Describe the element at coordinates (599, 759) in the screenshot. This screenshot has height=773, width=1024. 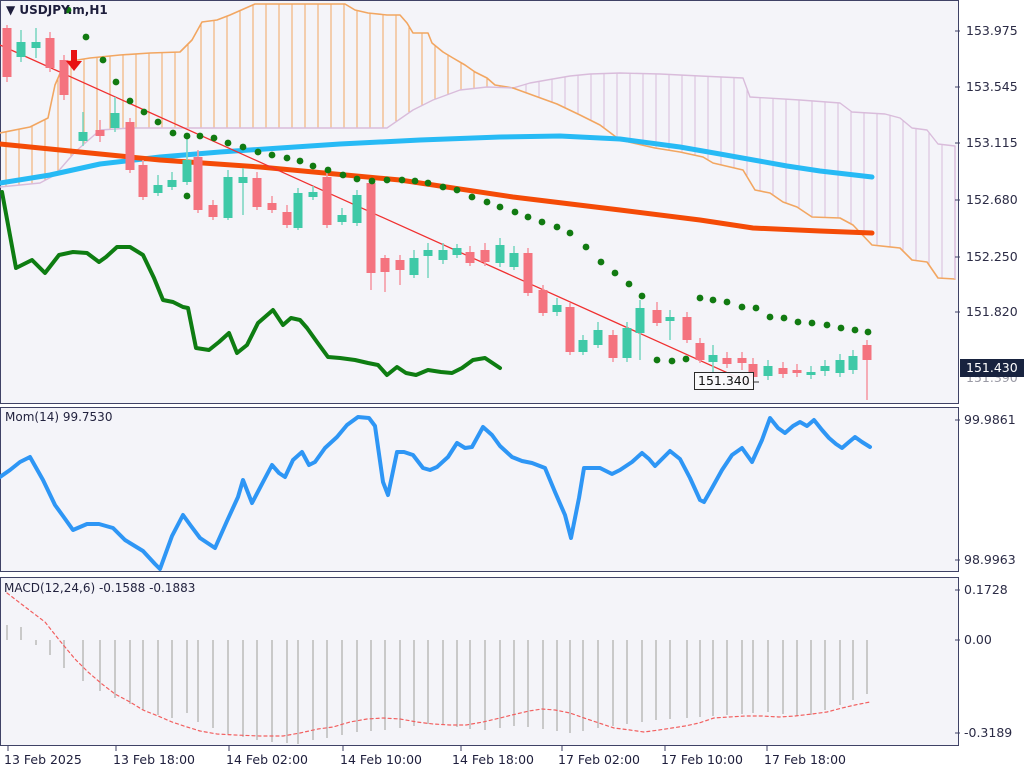
I see `time-axis-label: 17 Feb 02:00` at that location.